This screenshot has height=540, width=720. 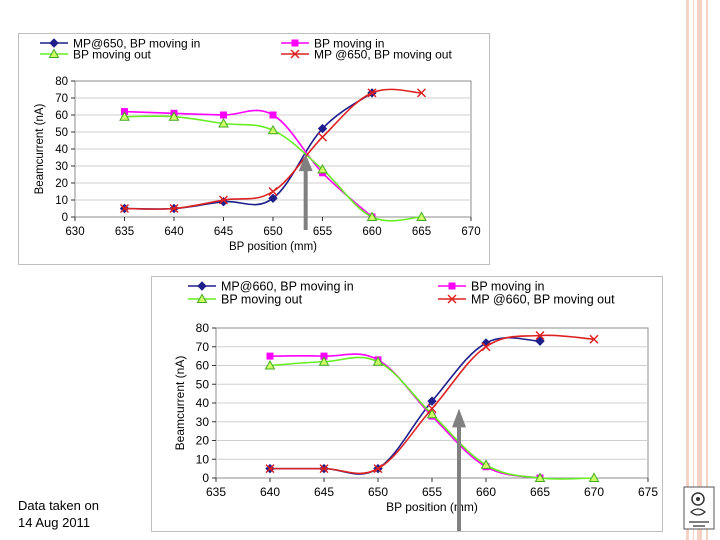 What do you see at coordinates (61, 116) in the screenshot?
I see `chart-1-ytick-label-60: 60` at bounding box center [61, 116].